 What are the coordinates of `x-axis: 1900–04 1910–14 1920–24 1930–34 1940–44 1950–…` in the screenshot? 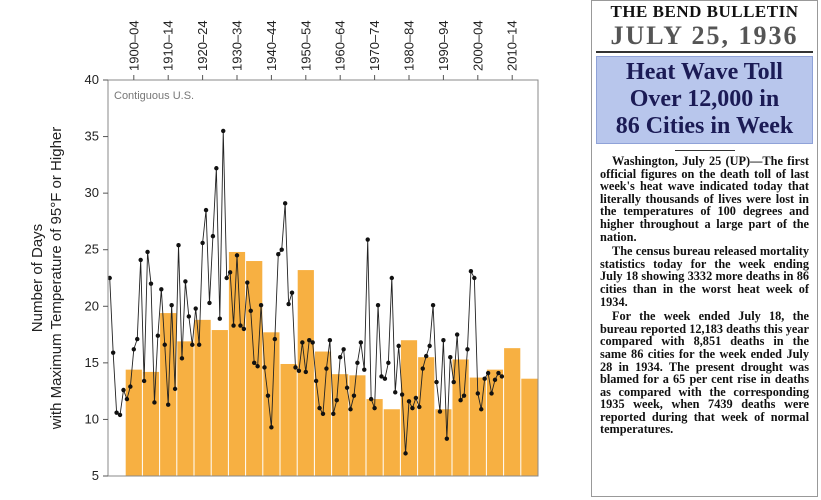 It's located at (323, 50).